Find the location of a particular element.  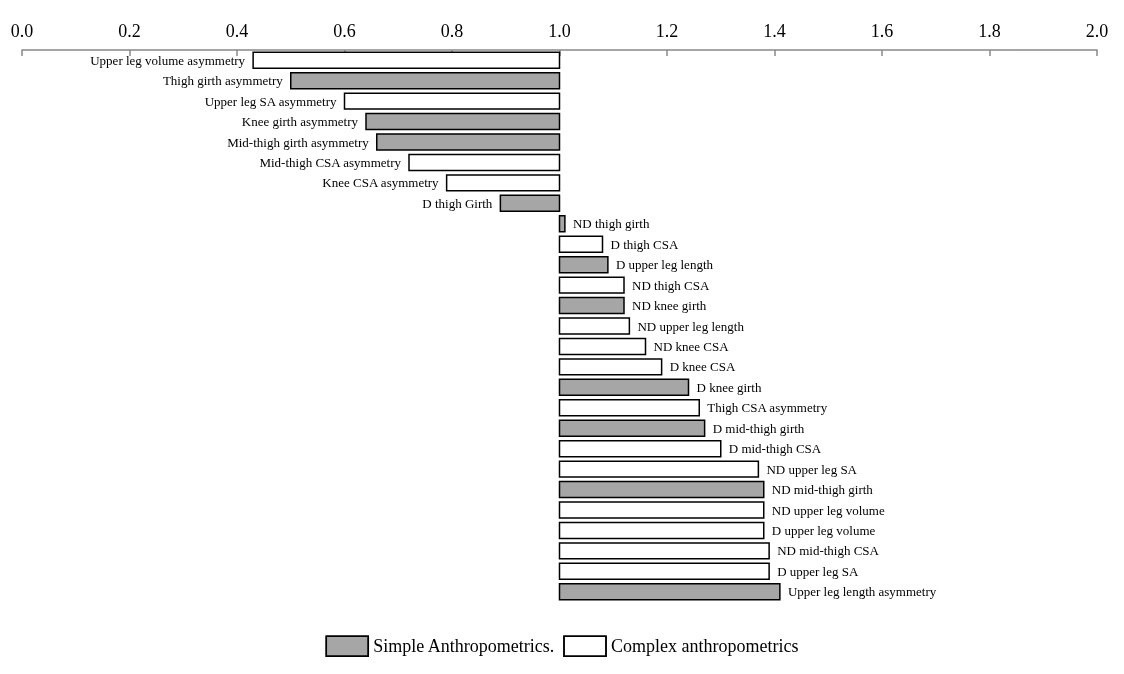

x-tick-label: 1.0 is located at coordinates (559, 31).